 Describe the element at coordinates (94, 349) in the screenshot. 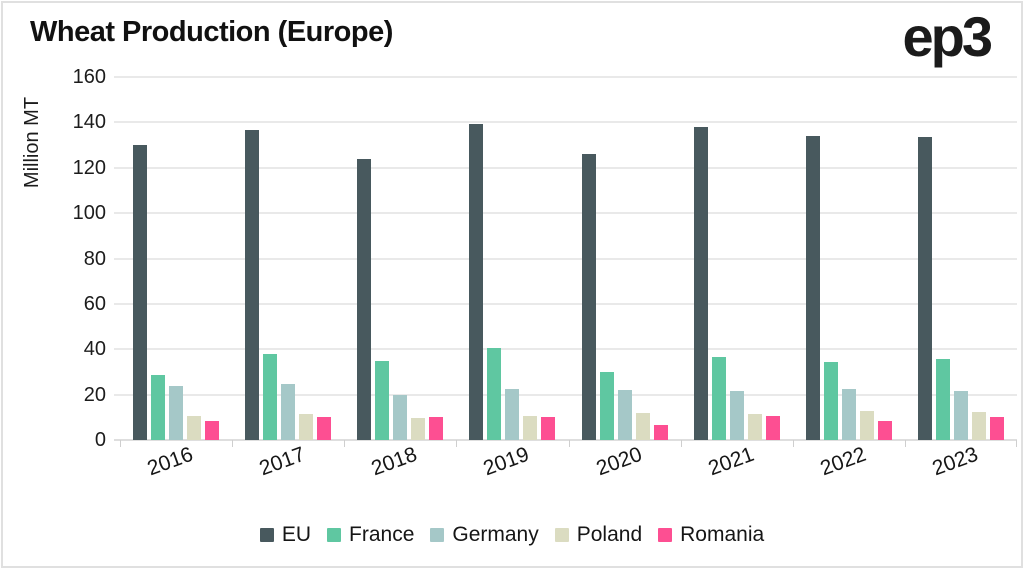

I see `y-tick-label-40: 40` at that location.